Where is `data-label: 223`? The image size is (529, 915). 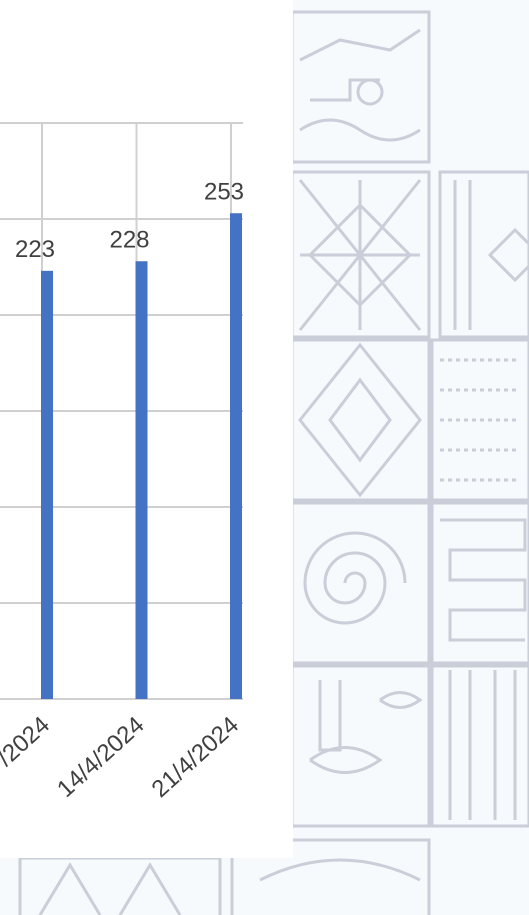
data-label: 223 is located at coordinates (35, 249).